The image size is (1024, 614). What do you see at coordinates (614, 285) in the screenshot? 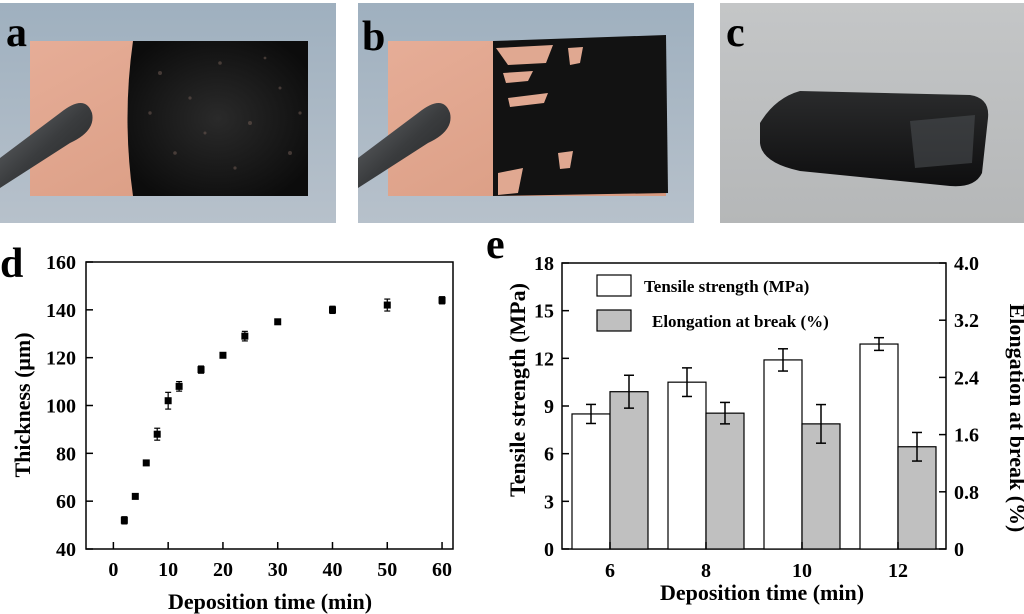
I see `legend-swatch-tensile` at bounding box center [614, 285].